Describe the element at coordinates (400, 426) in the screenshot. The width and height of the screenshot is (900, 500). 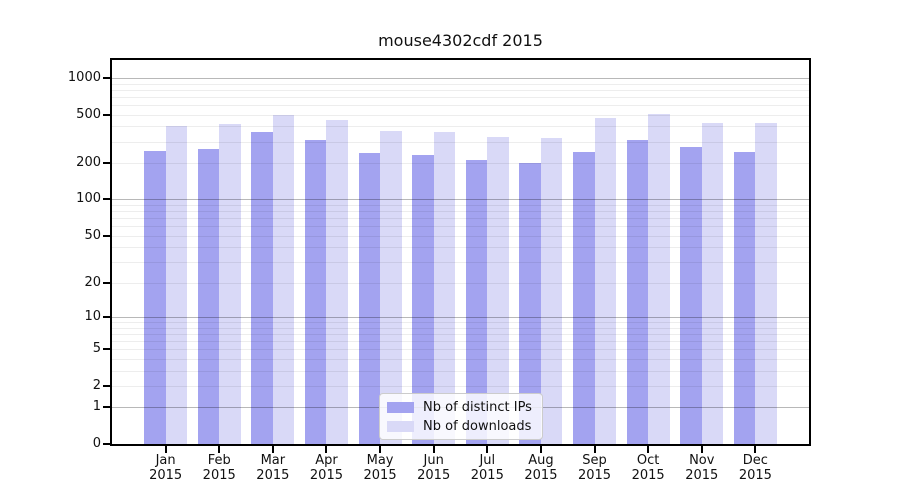
I see `legend-swatch-downloads-icon` at that location.